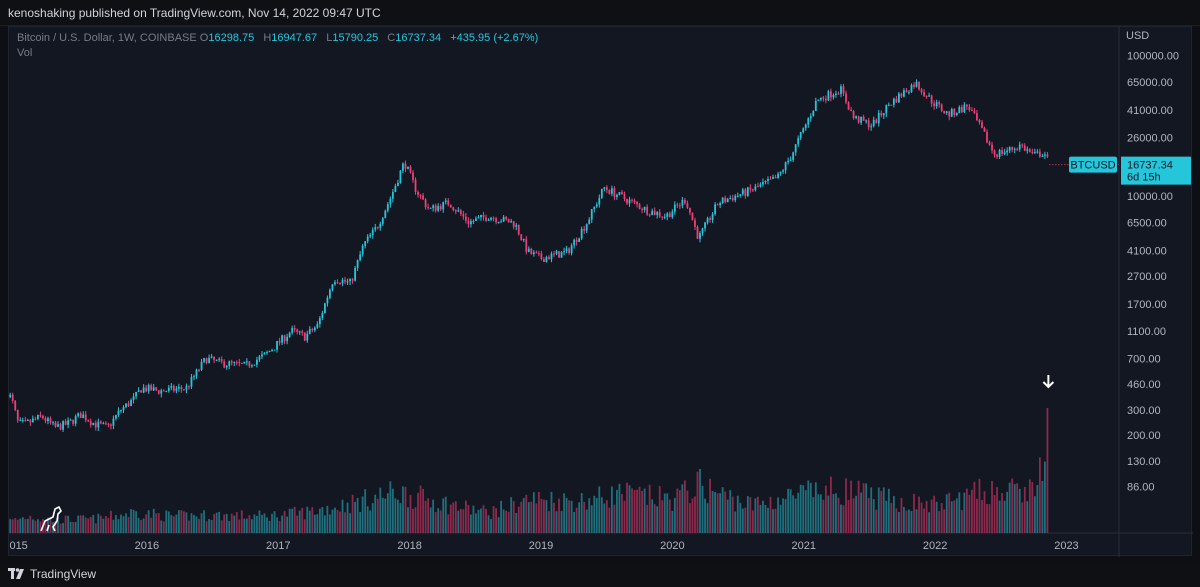  What do you see at coordinates (1150, 166) in the screenshot?
I see `price-tag-value: 16737.34` at bounding box center [1150, 166].